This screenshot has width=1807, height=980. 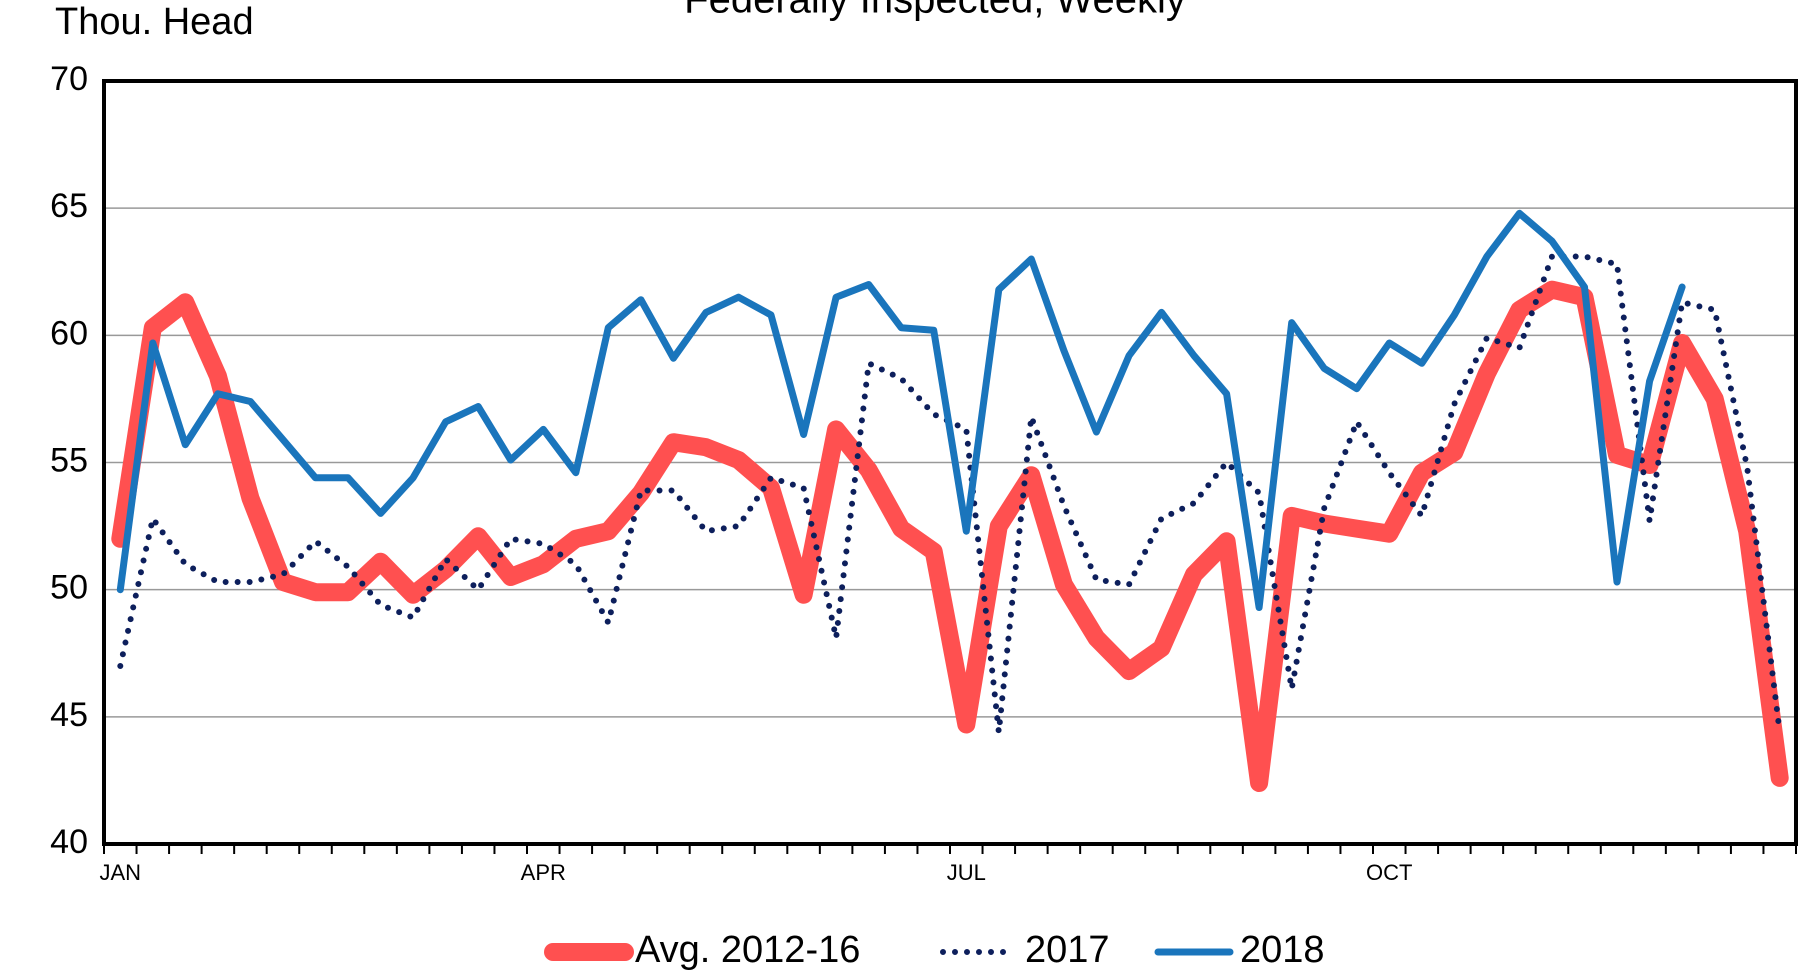 I want to click on y-tick-label: 65, so click(x=69, y=206).